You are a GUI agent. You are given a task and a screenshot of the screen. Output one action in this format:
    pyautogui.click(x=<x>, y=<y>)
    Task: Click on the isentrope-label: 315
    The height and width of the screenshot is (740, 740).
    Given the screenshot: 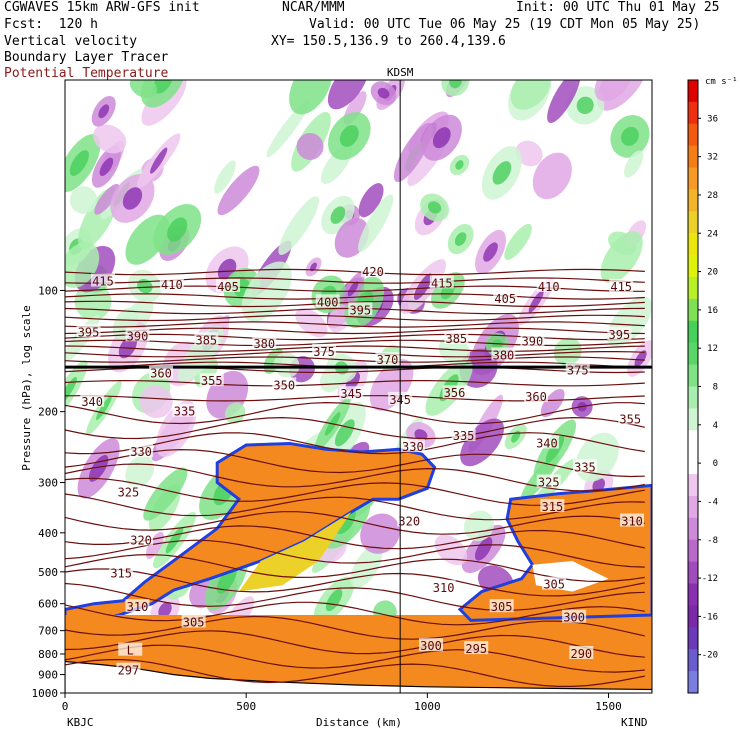 What is the action you would take?
    pyautogui.click(x=553, y=507)
    